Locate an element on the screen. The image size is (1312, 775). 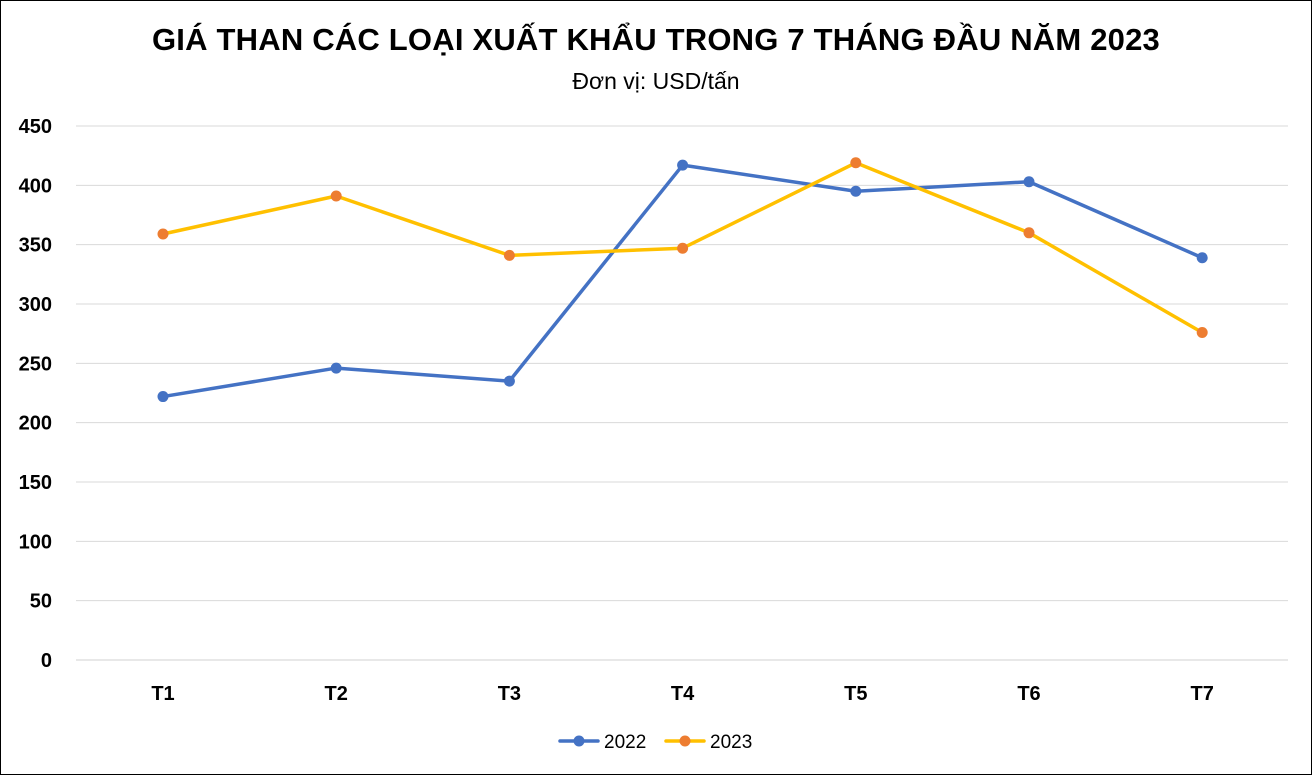
legend-label-2022: 2022 is located at coordinates (625, 742).